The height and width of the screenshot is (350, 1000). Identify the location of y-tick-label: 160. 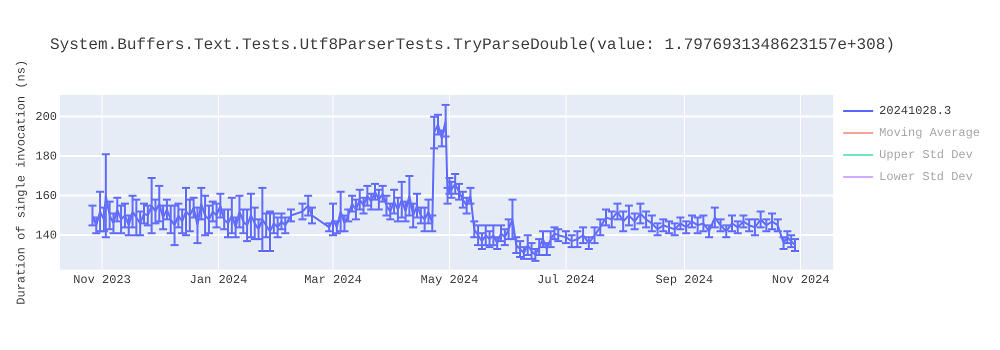
(46, 195).